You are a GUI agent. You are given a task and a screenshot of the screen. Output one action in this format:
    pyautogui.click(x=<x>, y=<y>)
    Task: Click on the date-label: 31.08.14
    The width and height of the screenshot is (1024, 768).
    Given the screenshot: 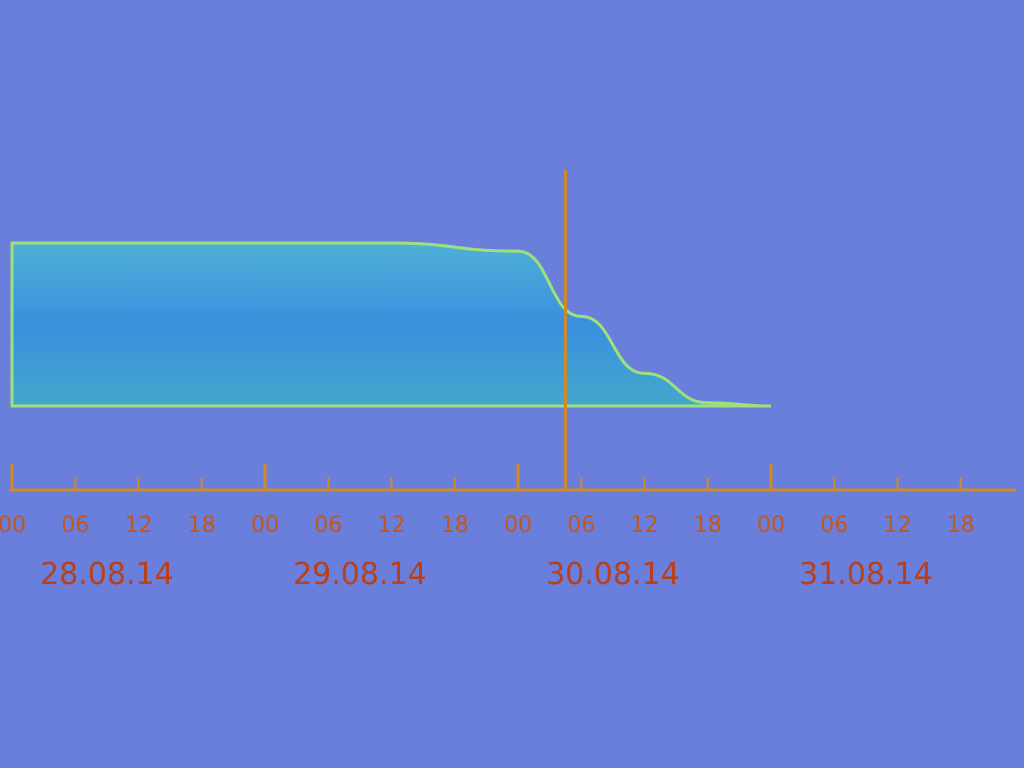 What is the action you would take?
    pyautogui.click(x=866, y=574)
    